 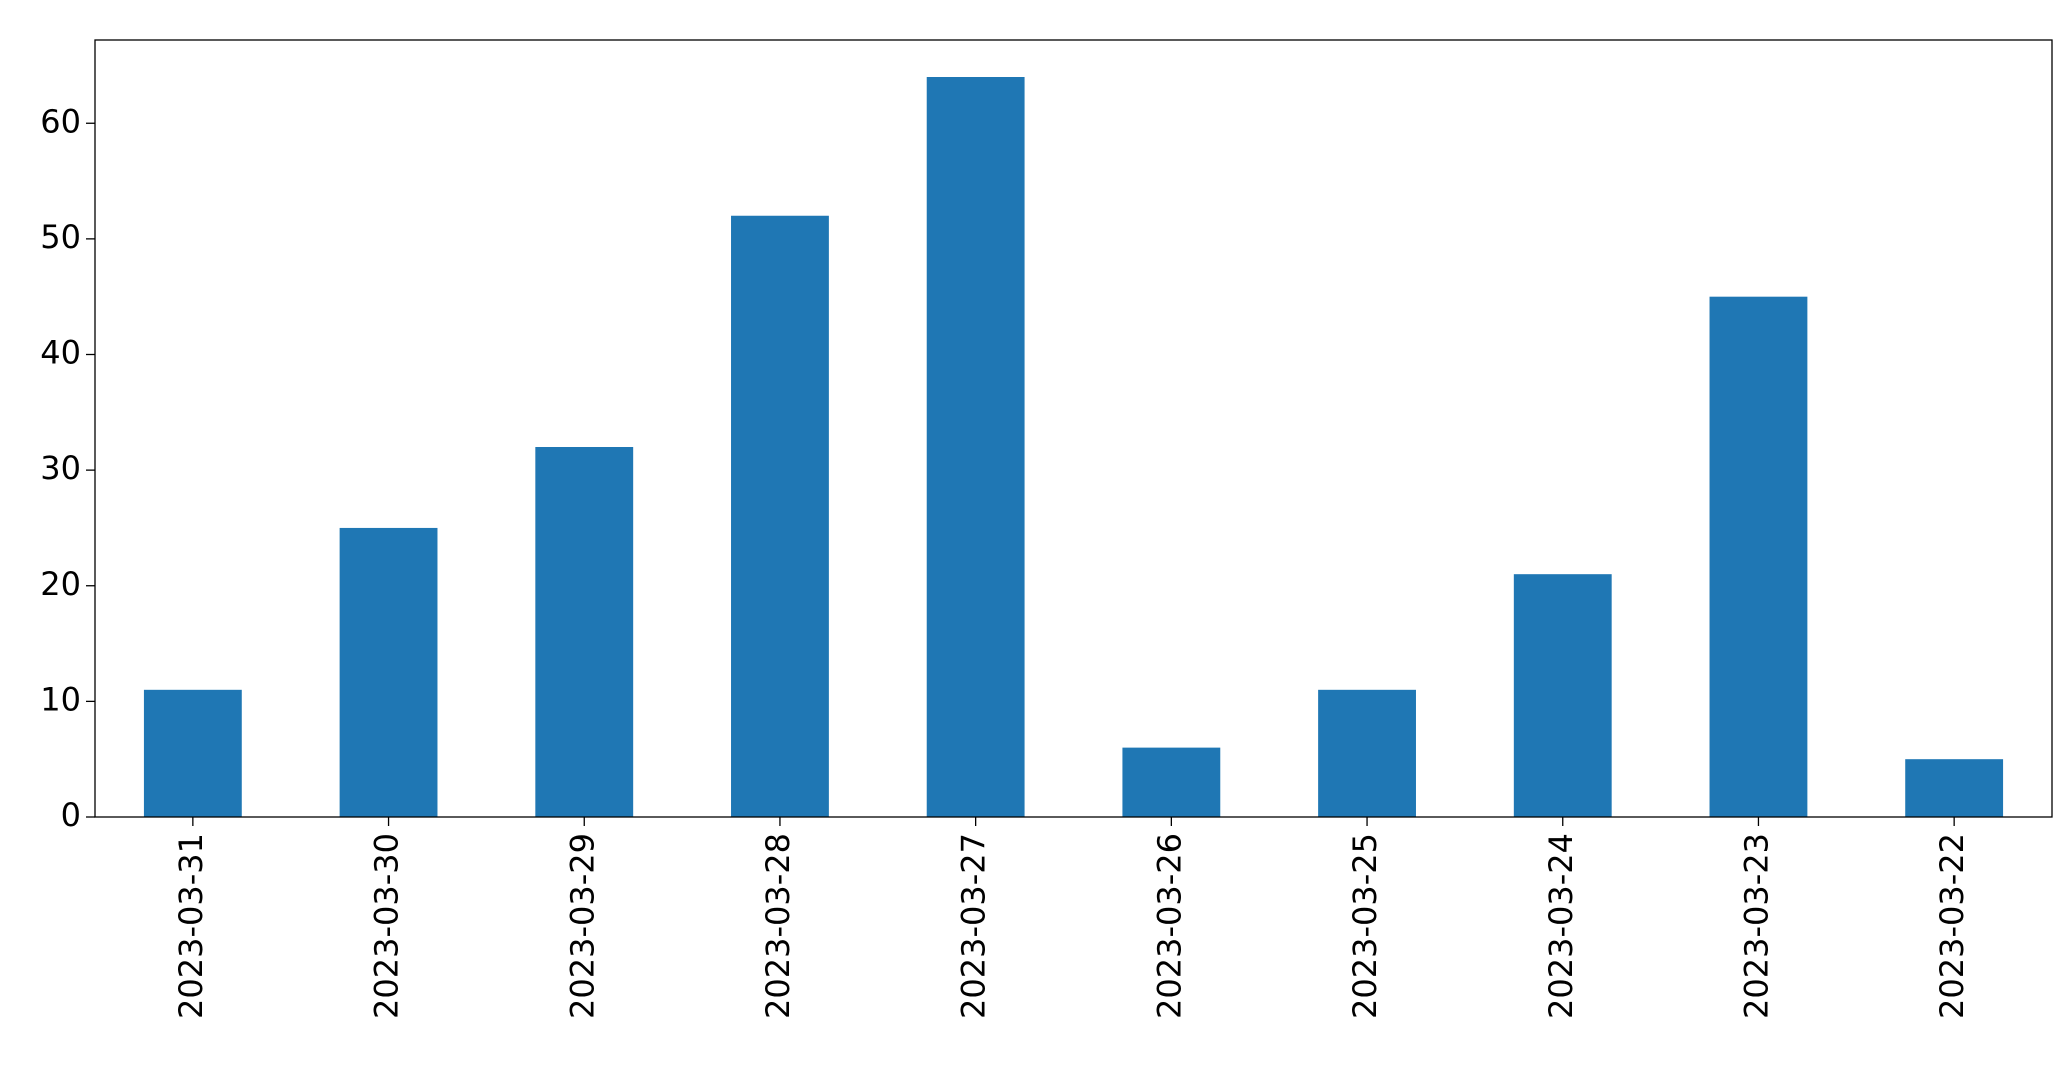 I want to click on y-tick-label: 10, so click(x=60, y=699).